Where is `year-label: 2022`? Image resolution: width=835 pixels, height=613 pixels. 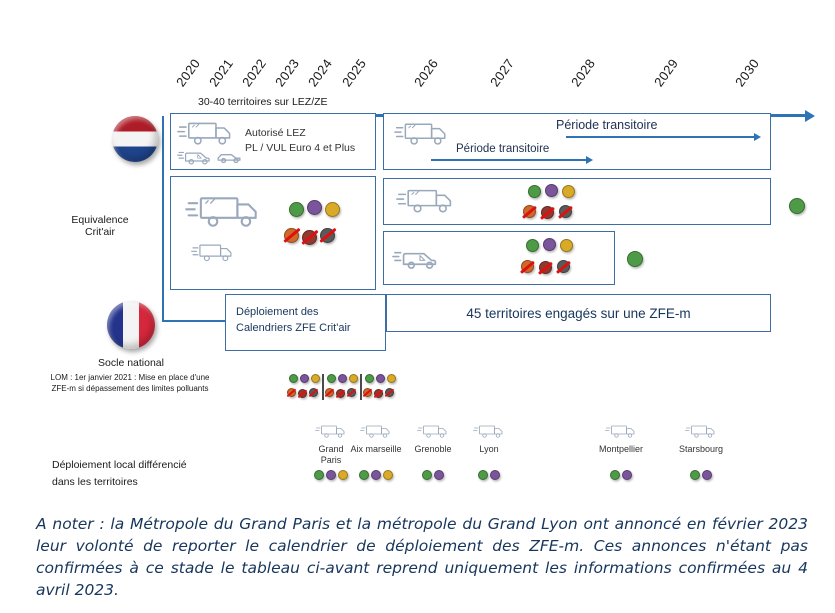
year-label: 2022 is located at coordinates (254, 72).